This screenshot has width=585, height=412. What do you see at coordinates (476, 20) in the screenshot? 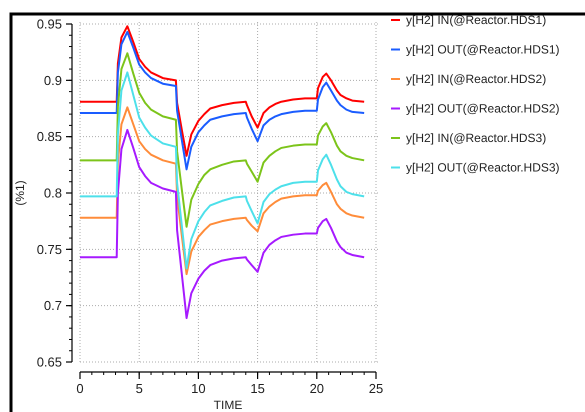
I see `legend-label: y[H2] IN(@Reactor.HDS1)` at bounding box center [476, 20].